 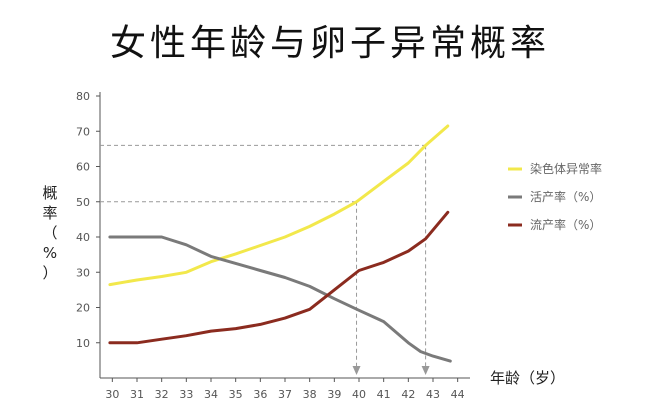 I want to click on x-tick-label: 35, so click(x=236, y=394).